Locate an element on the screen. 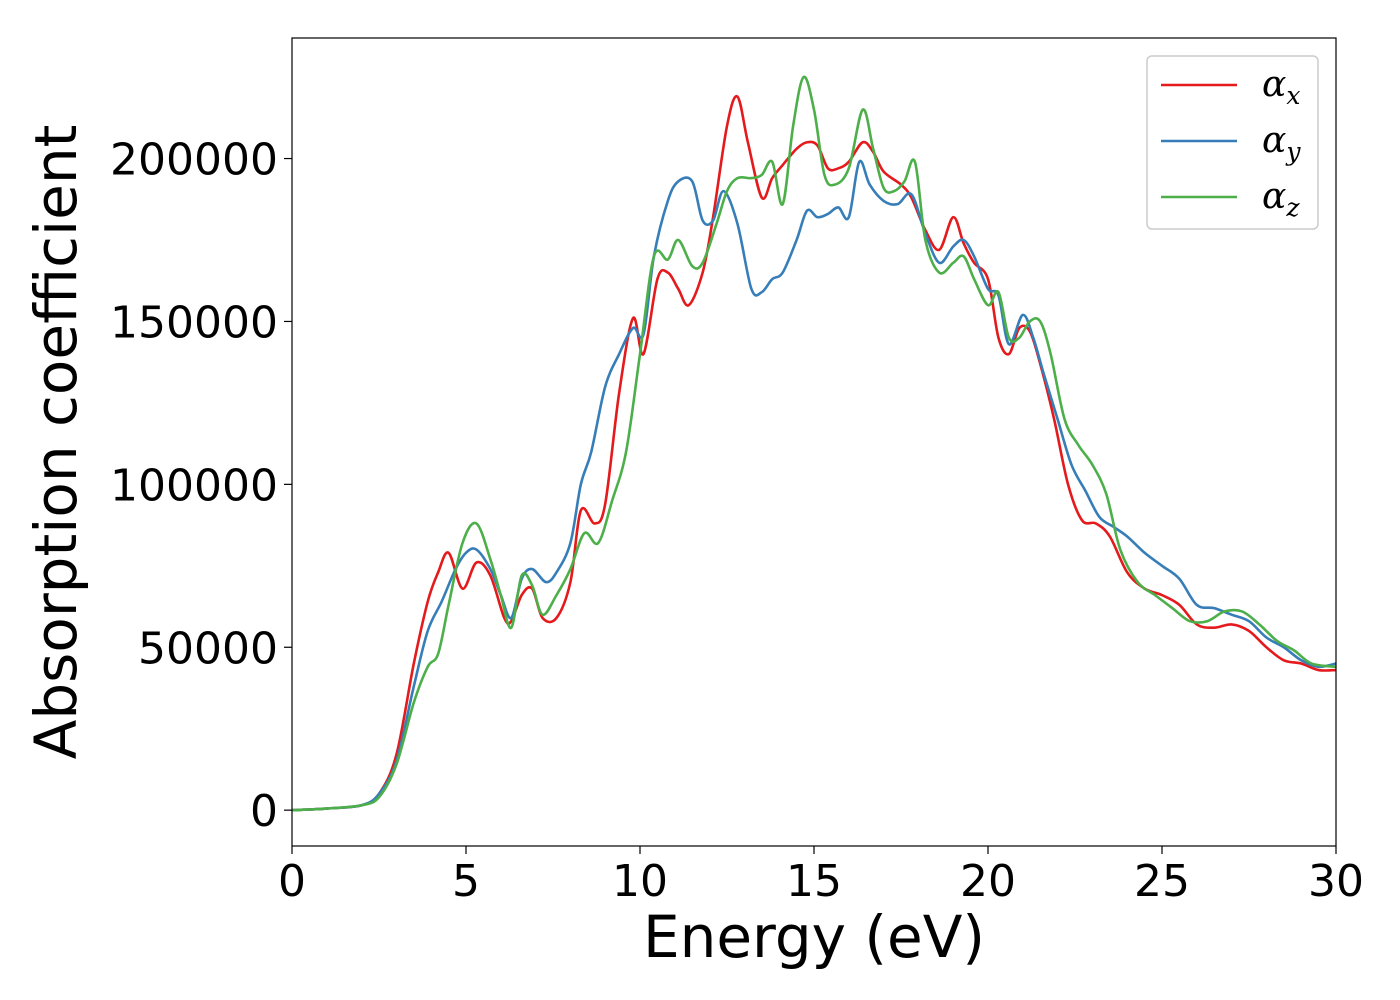 Image resolution: width=1400 pixels, height=1000 pixels. x-tick-label: 25 is located at coordinates (1162, 881).